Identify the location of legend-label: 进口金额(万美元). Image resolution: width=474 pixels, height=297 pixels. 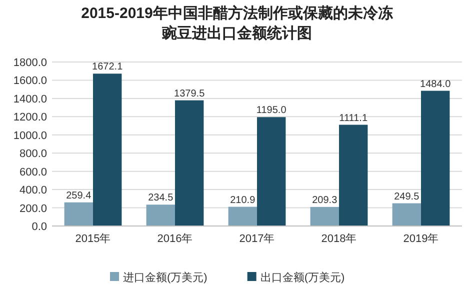
(165, 277).